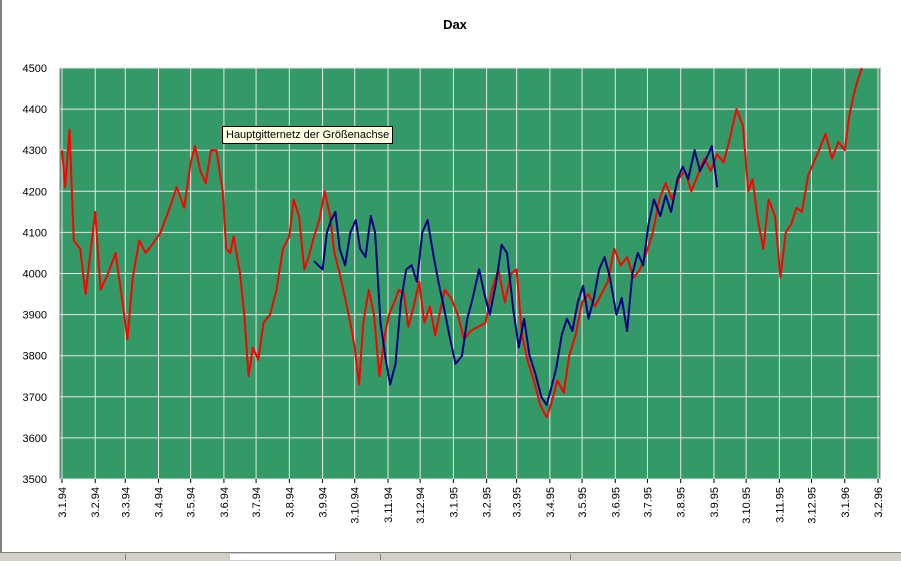  Describe the element at coordinates (126, 502) in the screenshot. I see `x-tick-label: 3.3.94` at that location.